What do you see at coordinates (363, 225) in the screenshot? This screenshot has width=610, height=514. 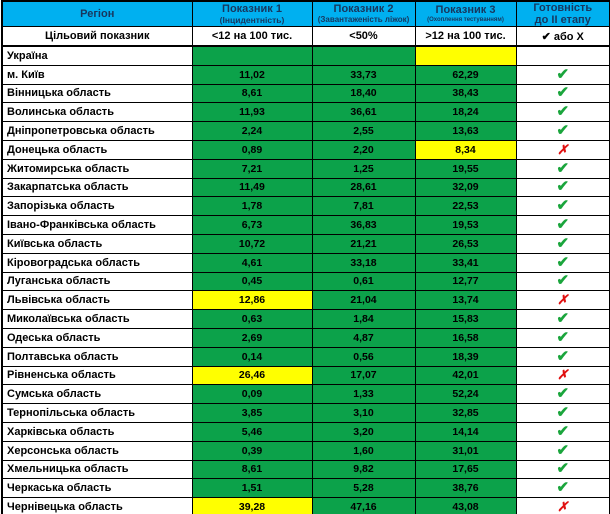 I see `indicator2-value-cell: 36,83` at bounding box center [363, 225].